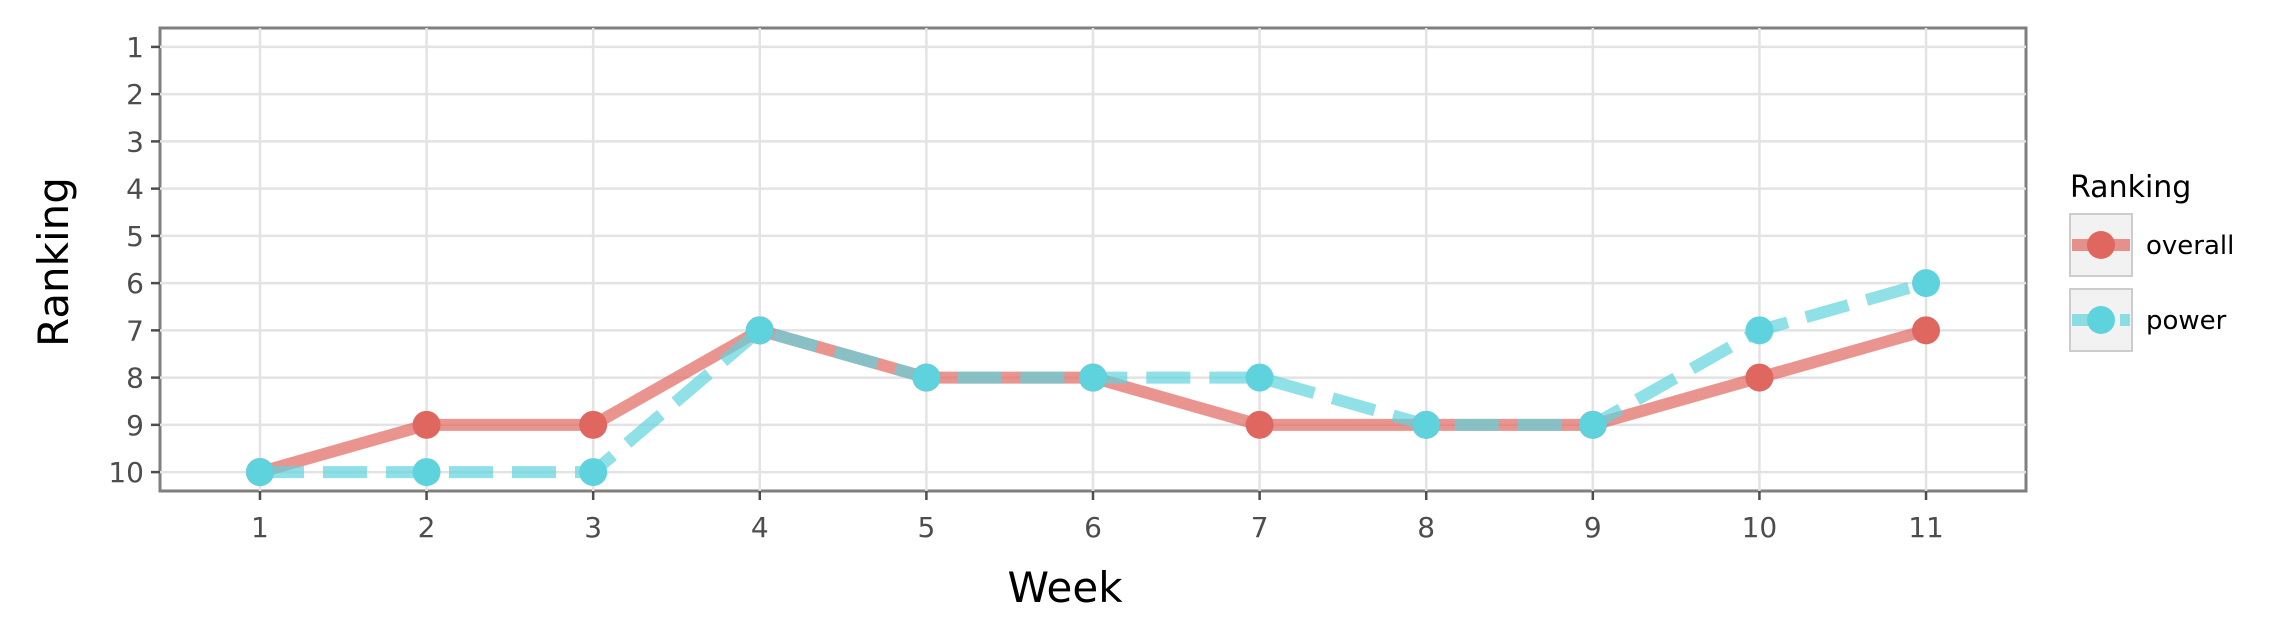 The image size is (2276, 641). What do you see at coordinates (53, 262) in the screenshot?
I see `y-axis-title: Ranking` at bounding box center [53, 262].